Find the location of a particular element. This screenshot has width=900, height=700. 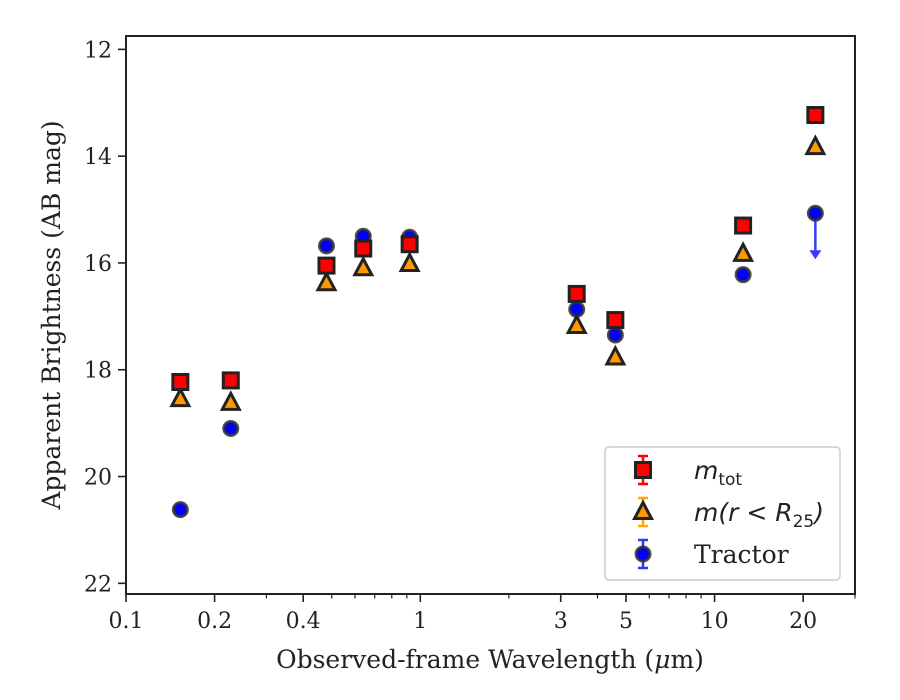

legend-label-mr25-main: m(r < R is located at coordinates (743, 512).